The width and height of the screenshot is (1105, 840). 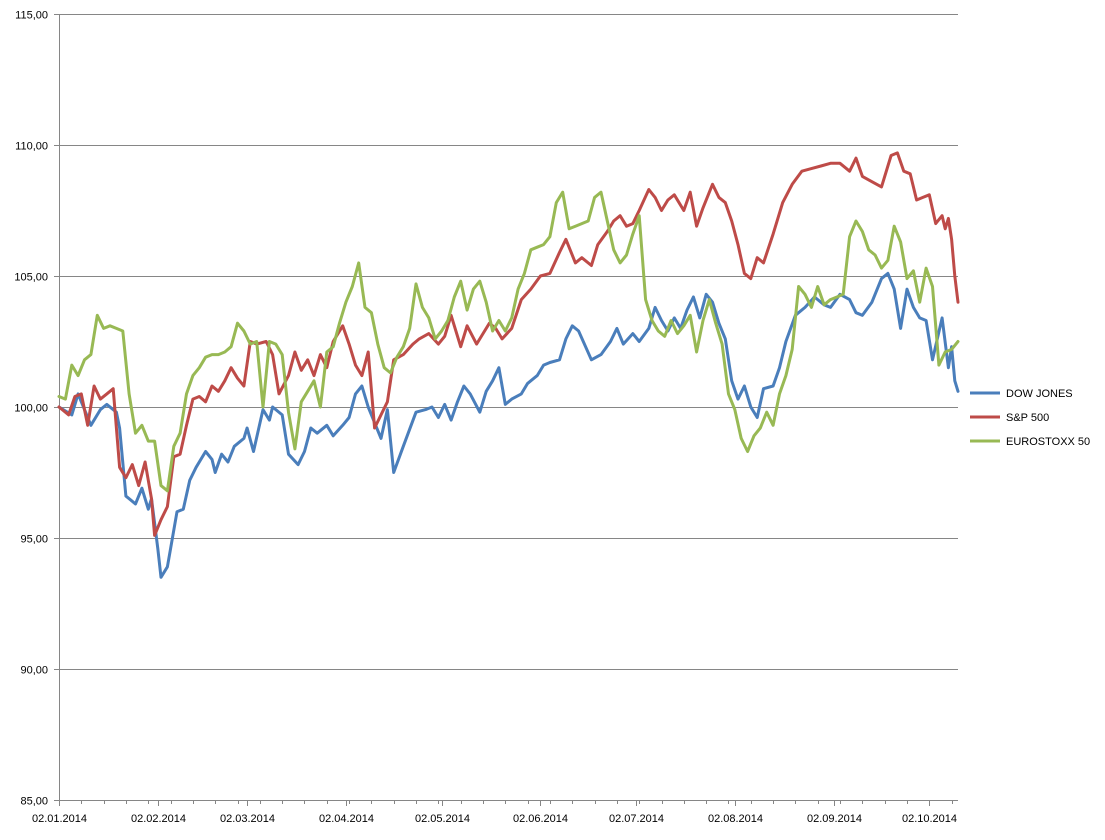 What do you see at coordinates (247, 819) in the screenshot?
I see `x-tick-label: 02.03.2014` at bounding box center [247, 819].